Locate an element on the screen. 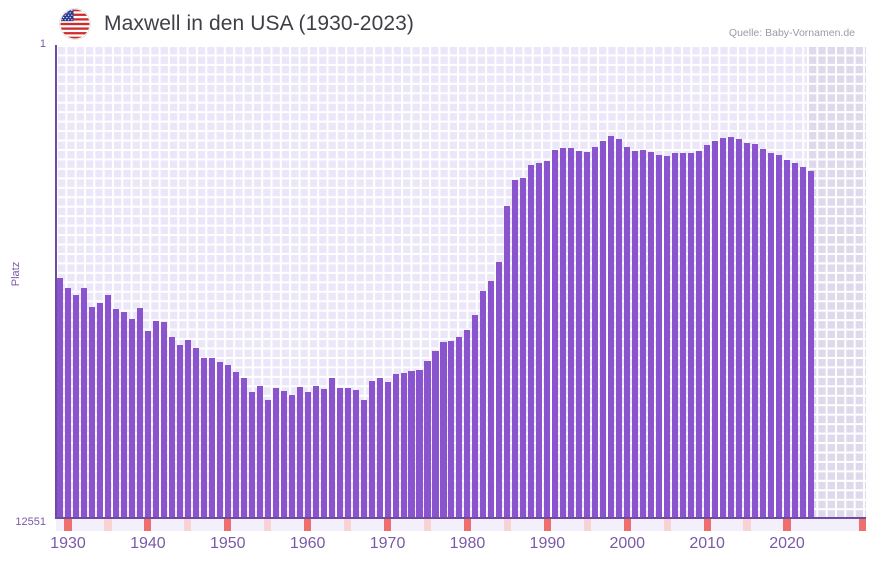 The height and width of the screenshot is (567, 873). x-axis-tick-label: 1980 is located at coordinates (467, 543).